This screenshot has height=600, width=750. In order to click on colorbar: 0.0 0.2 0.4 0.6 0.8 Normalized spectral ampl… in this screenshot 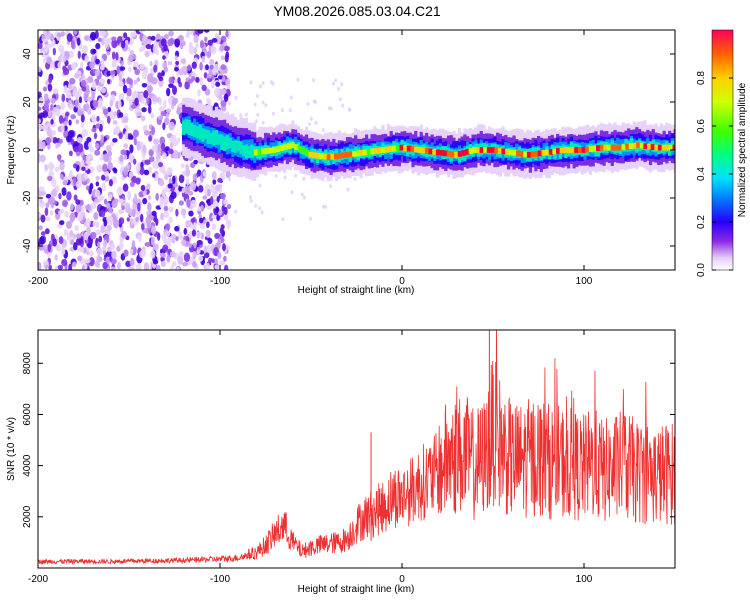, I will do `click(722, 153)`.